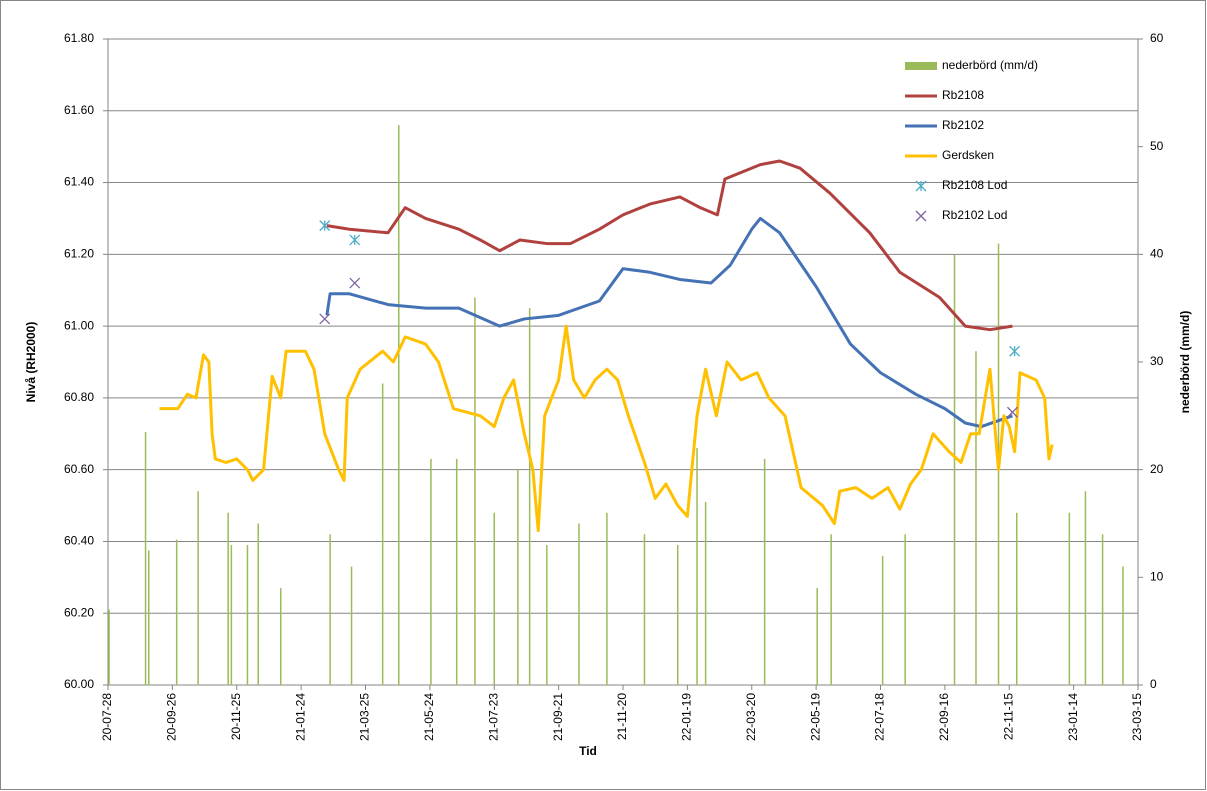 Image resolution: width=1207 pixels, height=791 pixels. I want to click on legend-label: nederbörd (mm/d), so click(990, 65).